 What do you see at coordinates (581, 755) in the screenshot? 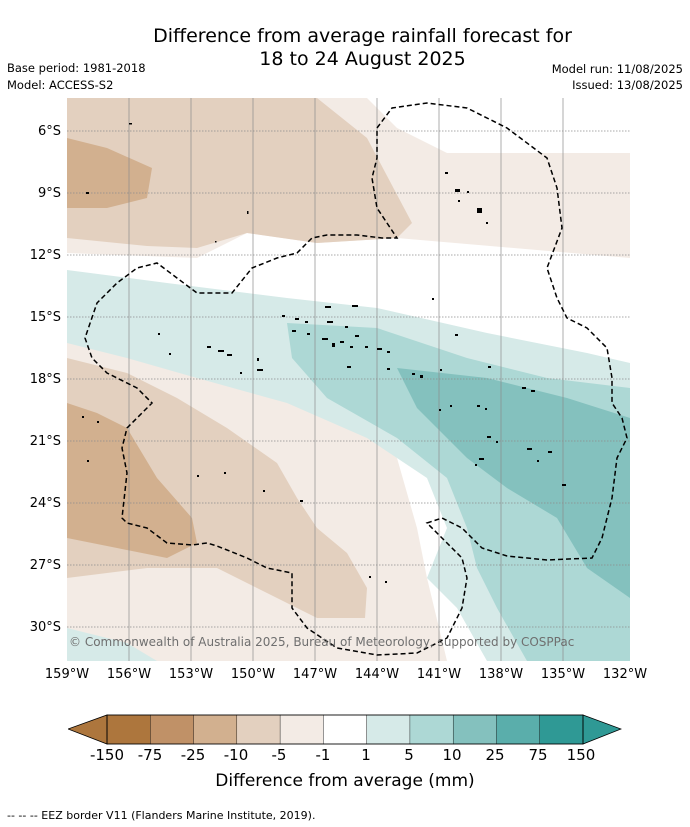
I see `colorbar-label: 150` at bounding box center [581, 755].